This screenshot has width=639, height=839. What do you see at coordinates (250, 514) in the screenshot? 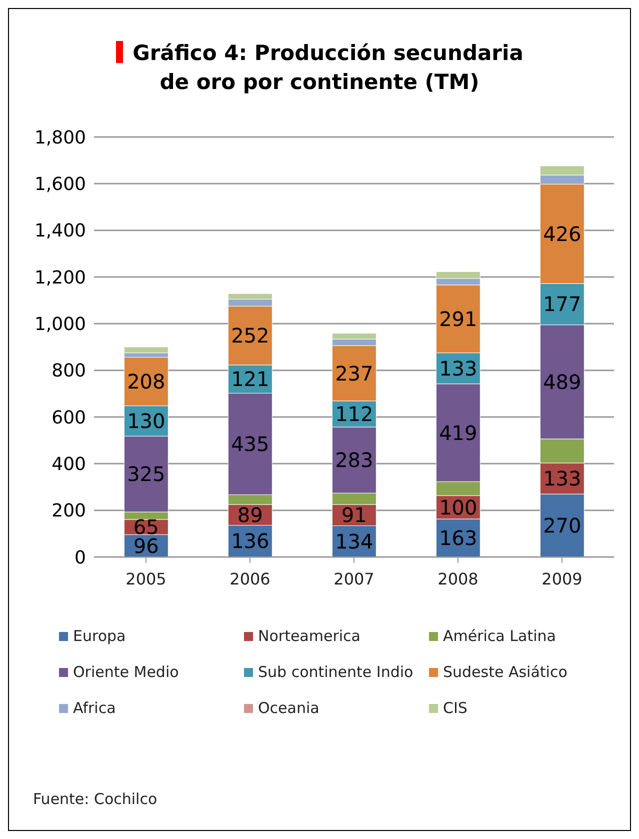
I see `data-label: 89` at bounding box center [250, 514].